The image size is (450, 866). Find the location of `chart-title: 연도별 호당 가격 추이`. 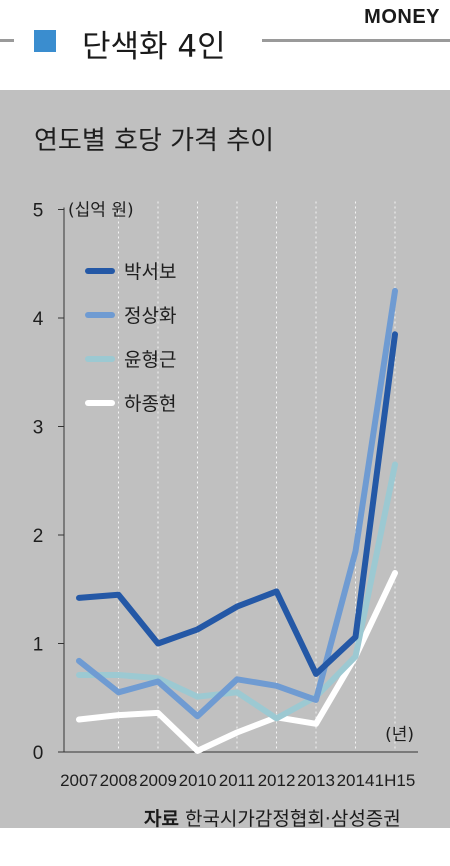

chart-title: 연도별 호당 가격 추이 is located at coordinates (154, 141).